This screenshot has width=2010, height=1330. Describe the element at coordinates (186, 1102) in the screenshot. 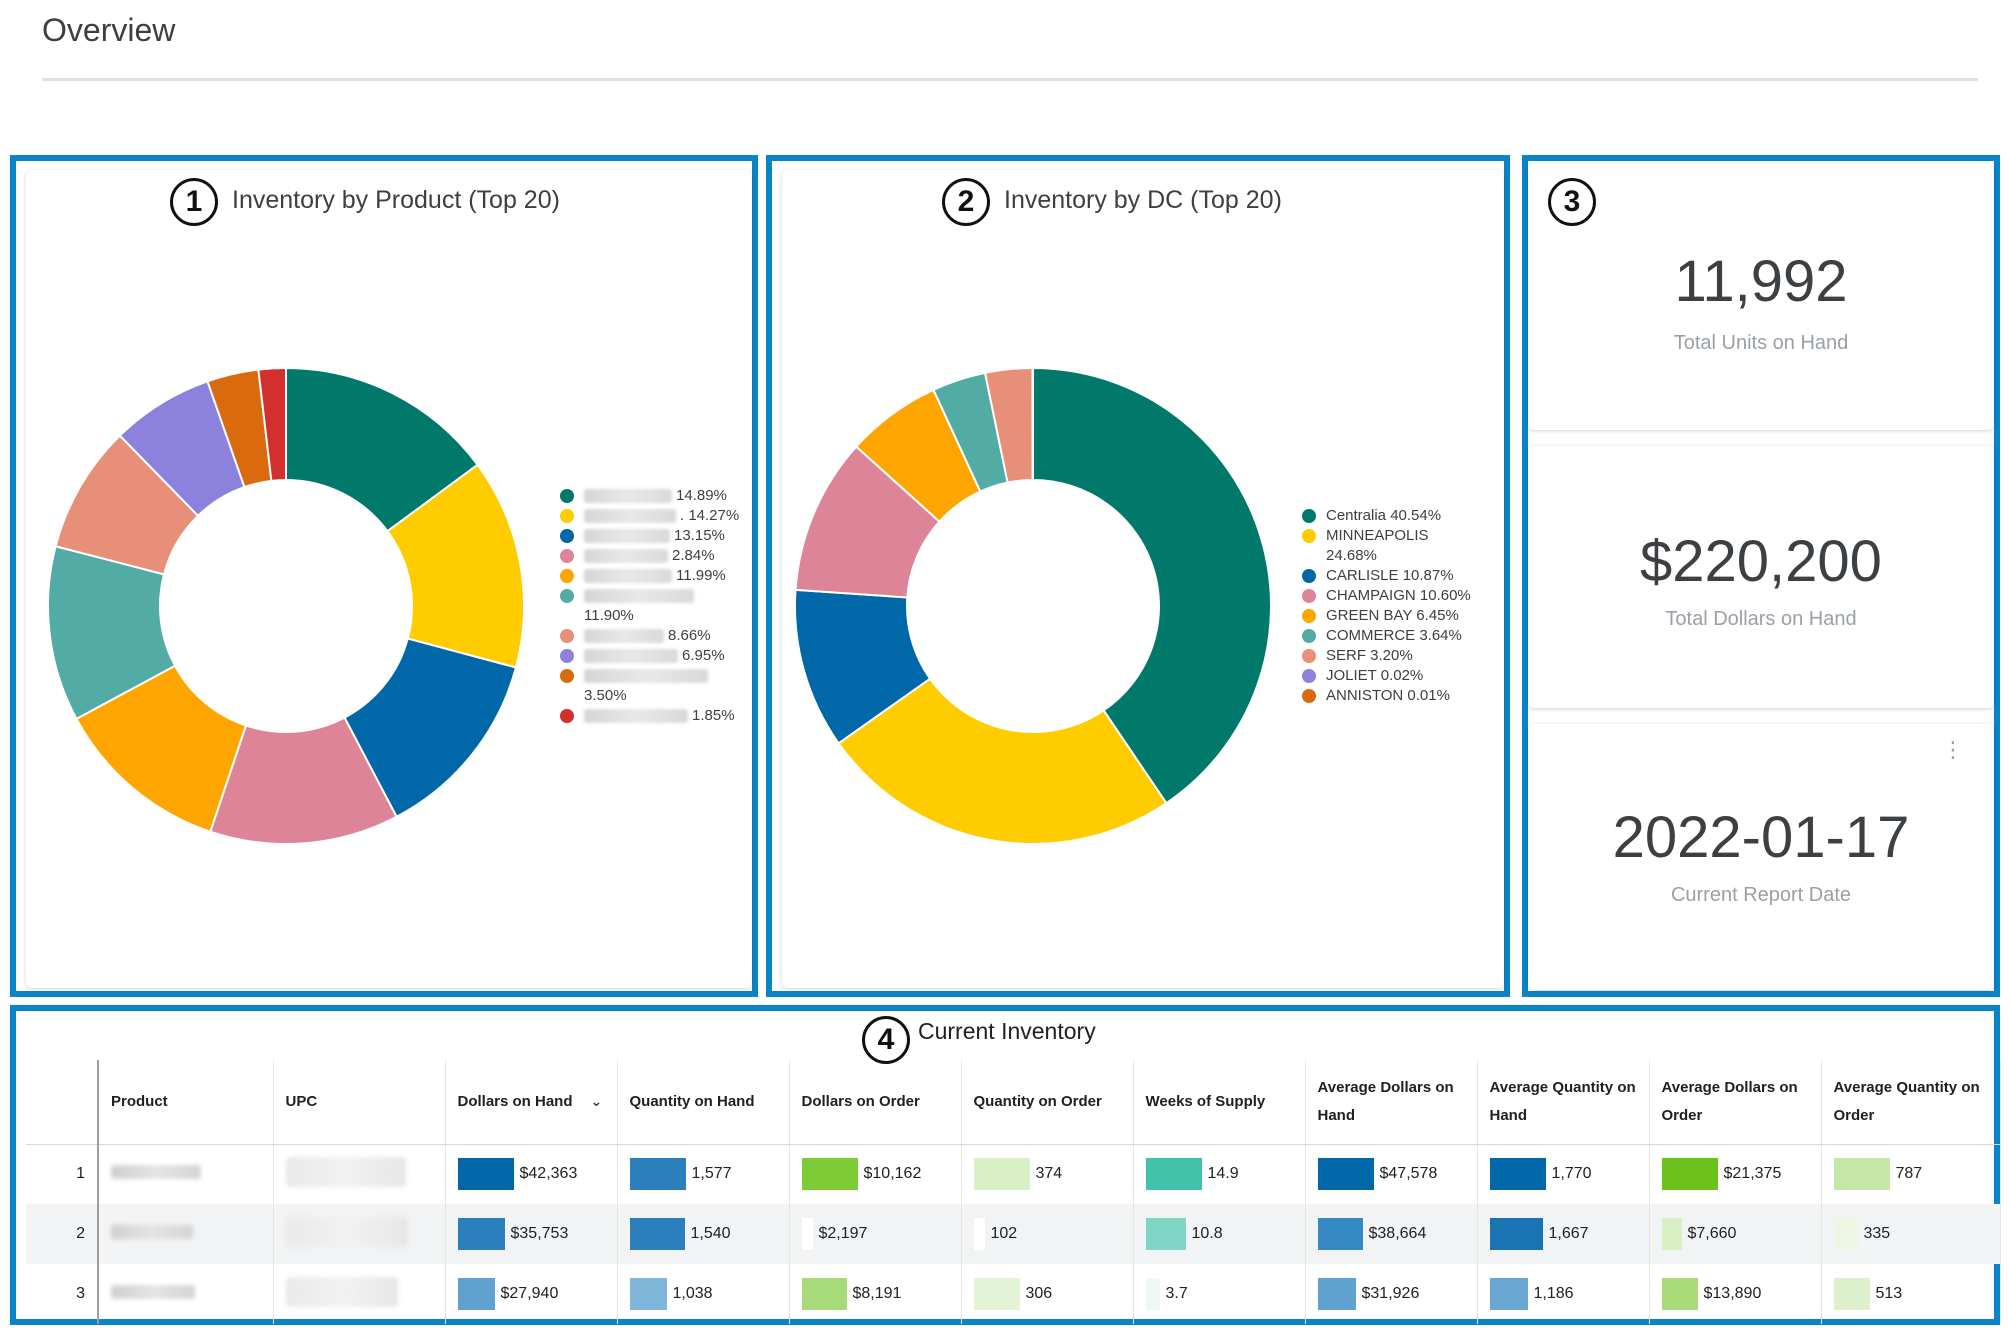

I see `header-product: Product` at that location.